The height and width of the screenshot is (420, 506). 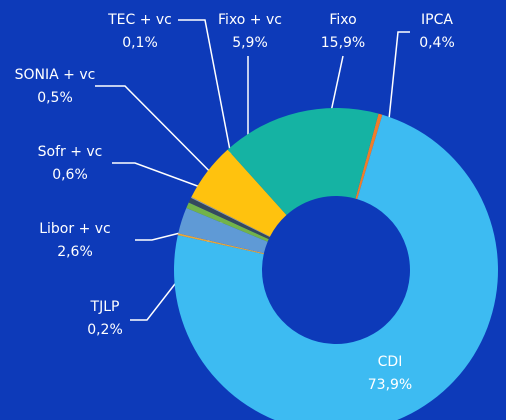 What do you see at coordinates (437, 20) in the screenshot?
I see `slice-label: IPCA` at bounding box center [437, 20].